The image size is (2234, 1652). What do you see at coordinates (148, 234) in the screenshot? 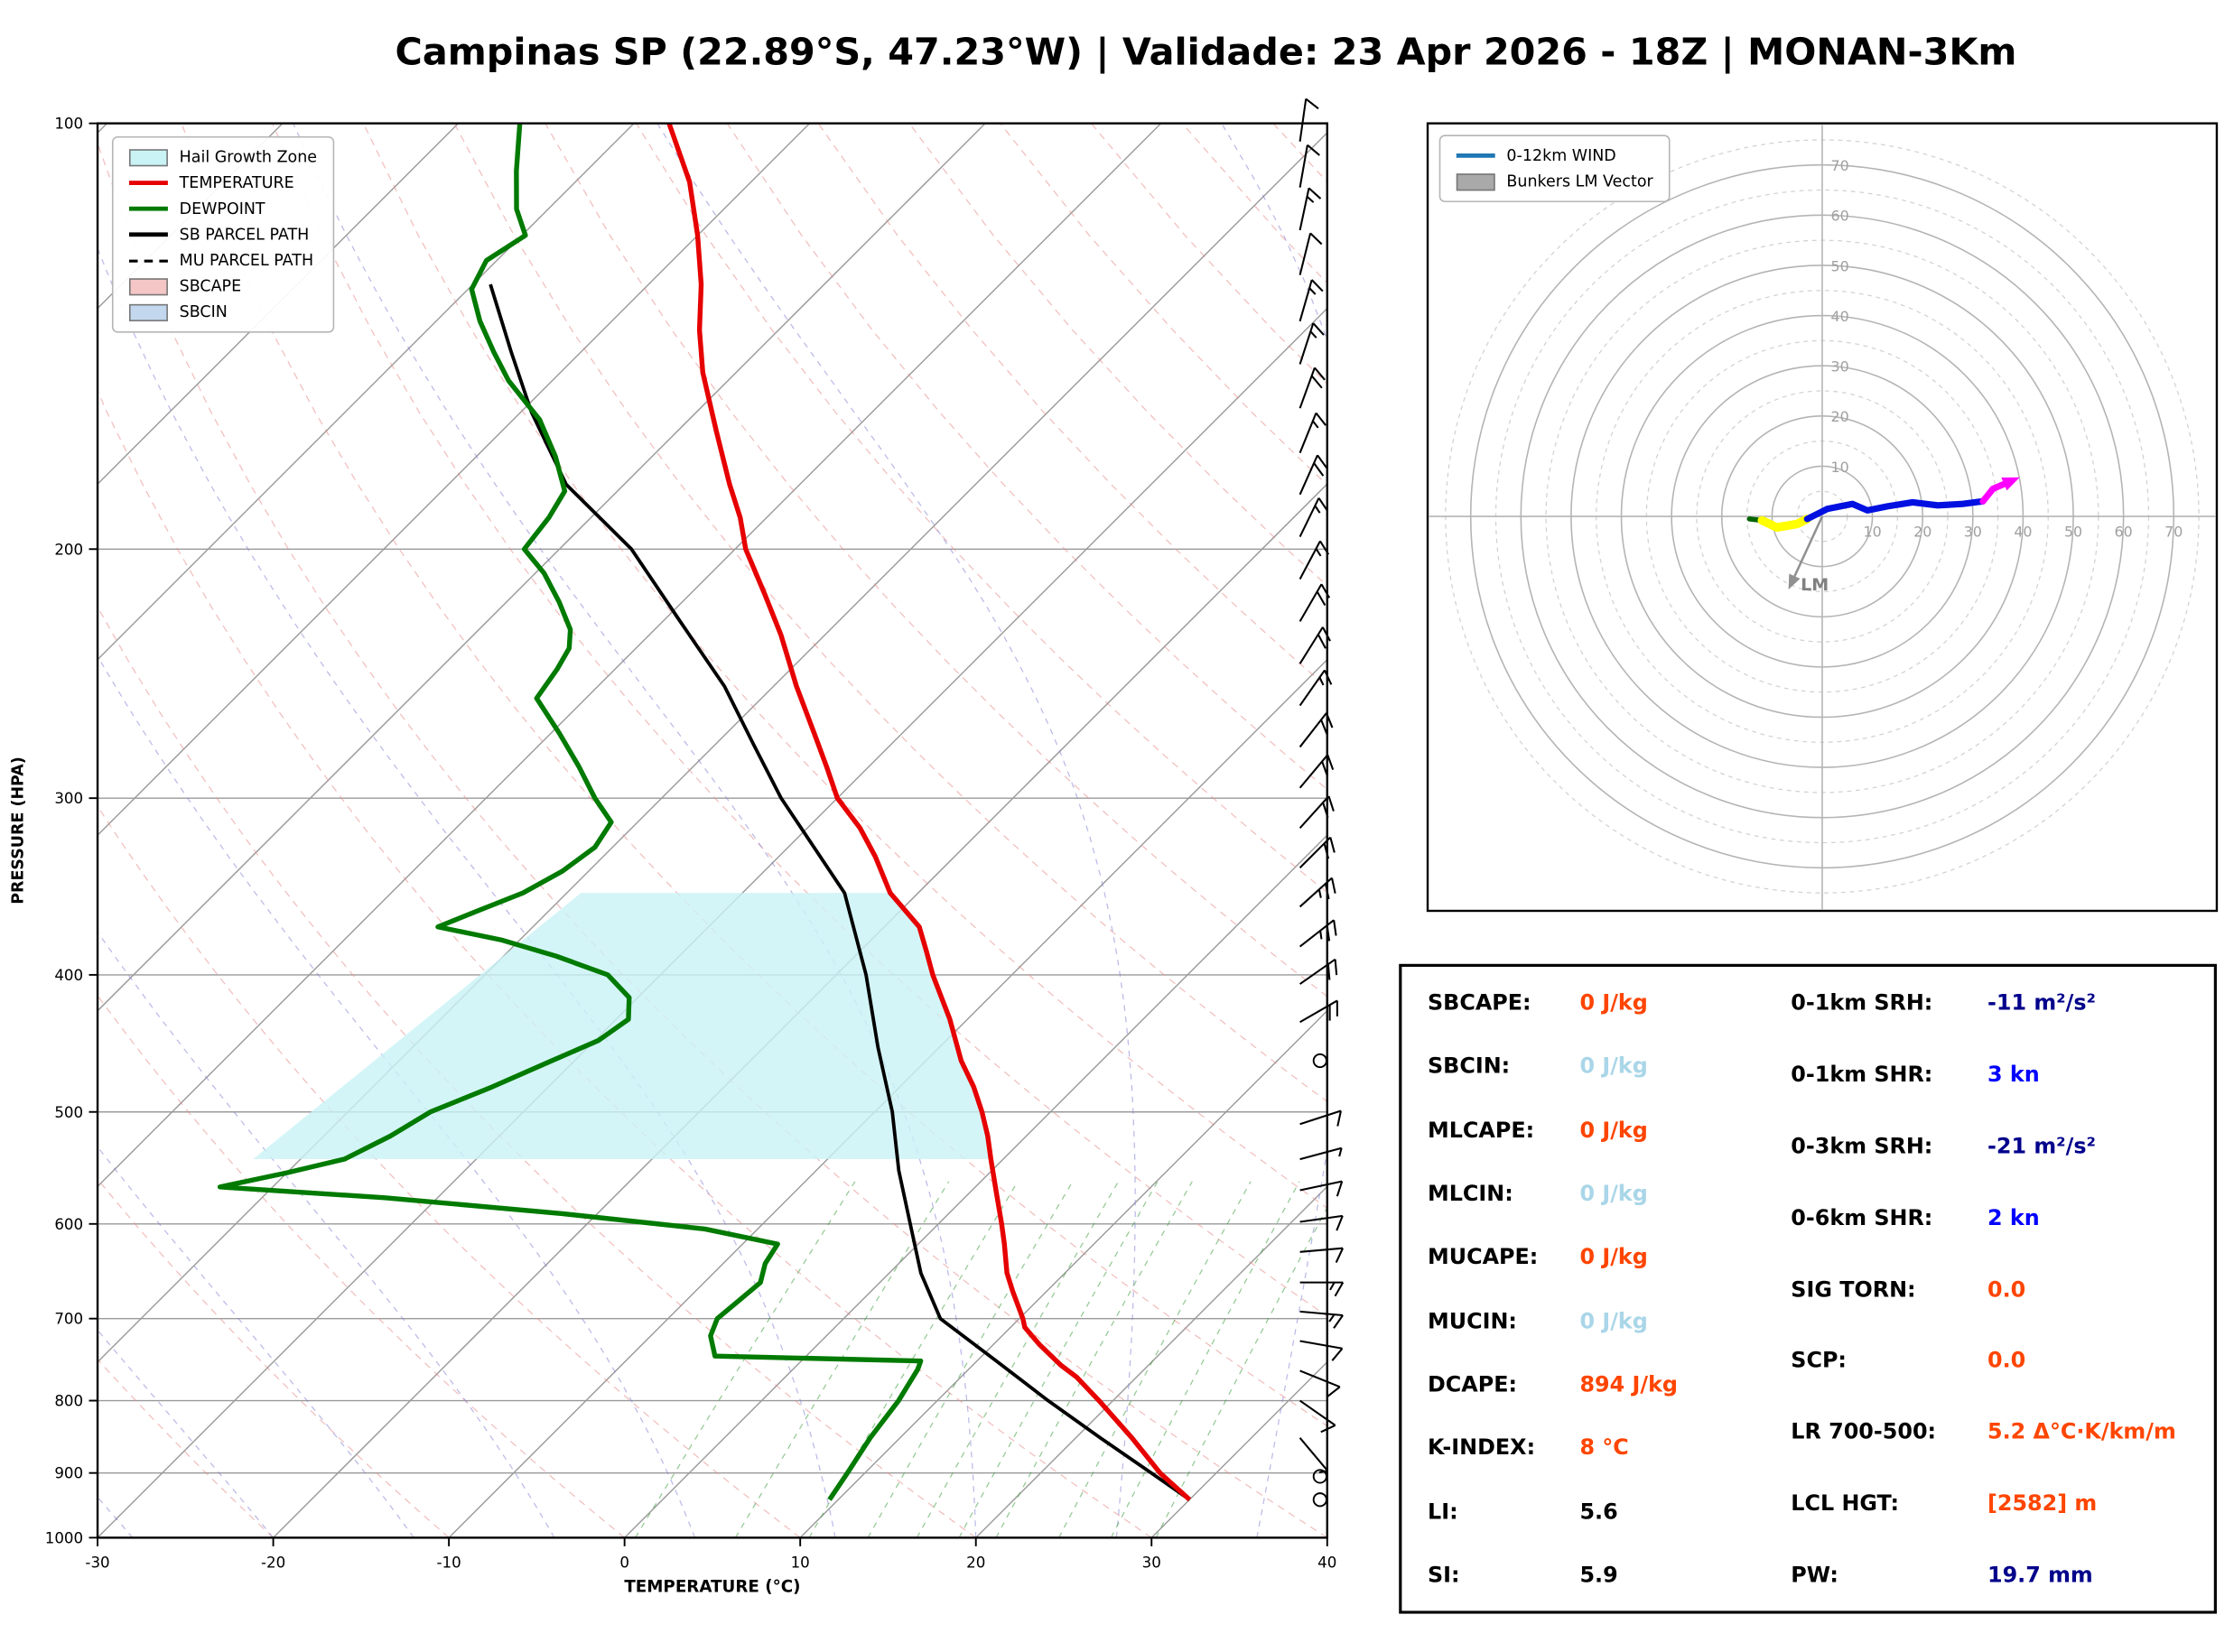
I see `sb-parcel-path-swatch` at bounding box center [148, 234].